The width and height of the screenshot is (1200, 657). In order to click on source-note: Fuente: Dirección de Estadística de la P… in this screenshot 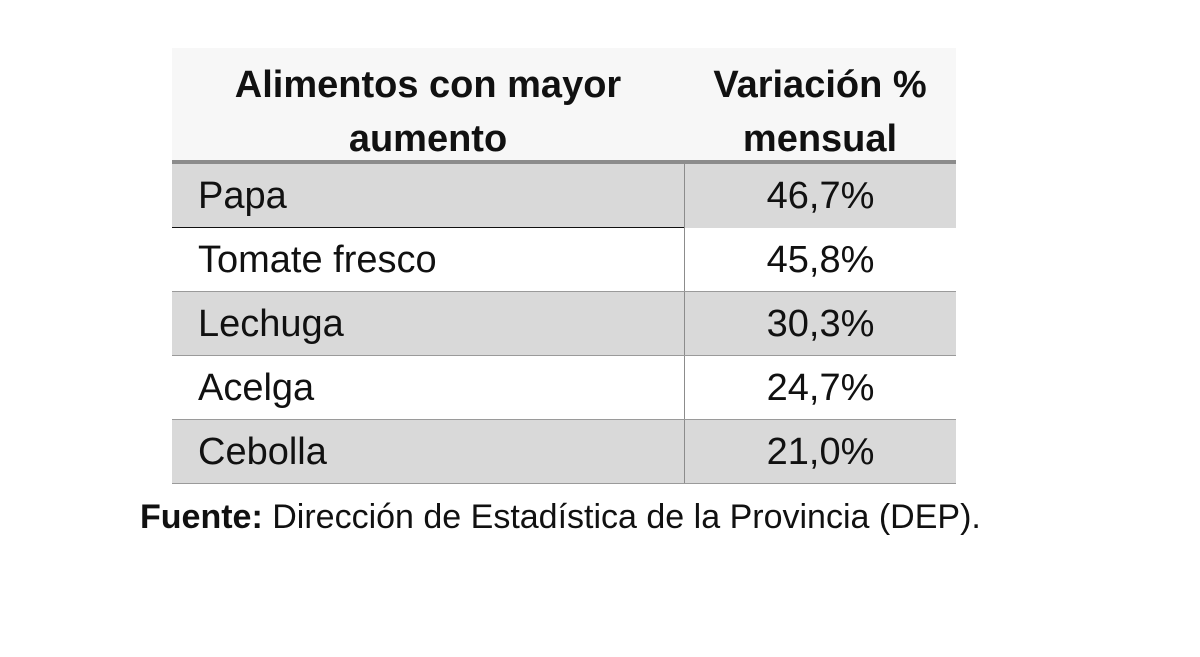, I will do `click(640, 517)`.